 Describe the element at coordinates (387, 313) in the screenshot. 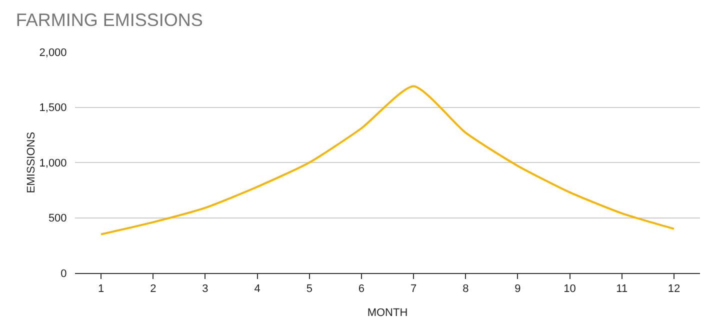

I see `x-axis-title: MONTH` at that location.